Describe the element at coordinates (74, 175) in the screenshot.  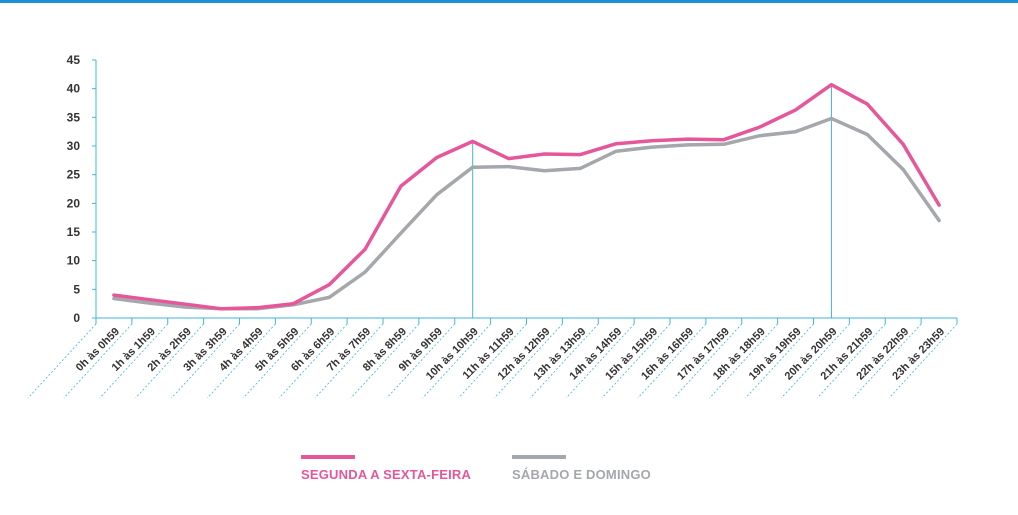
I see `y-tick-label: 25` at that location.